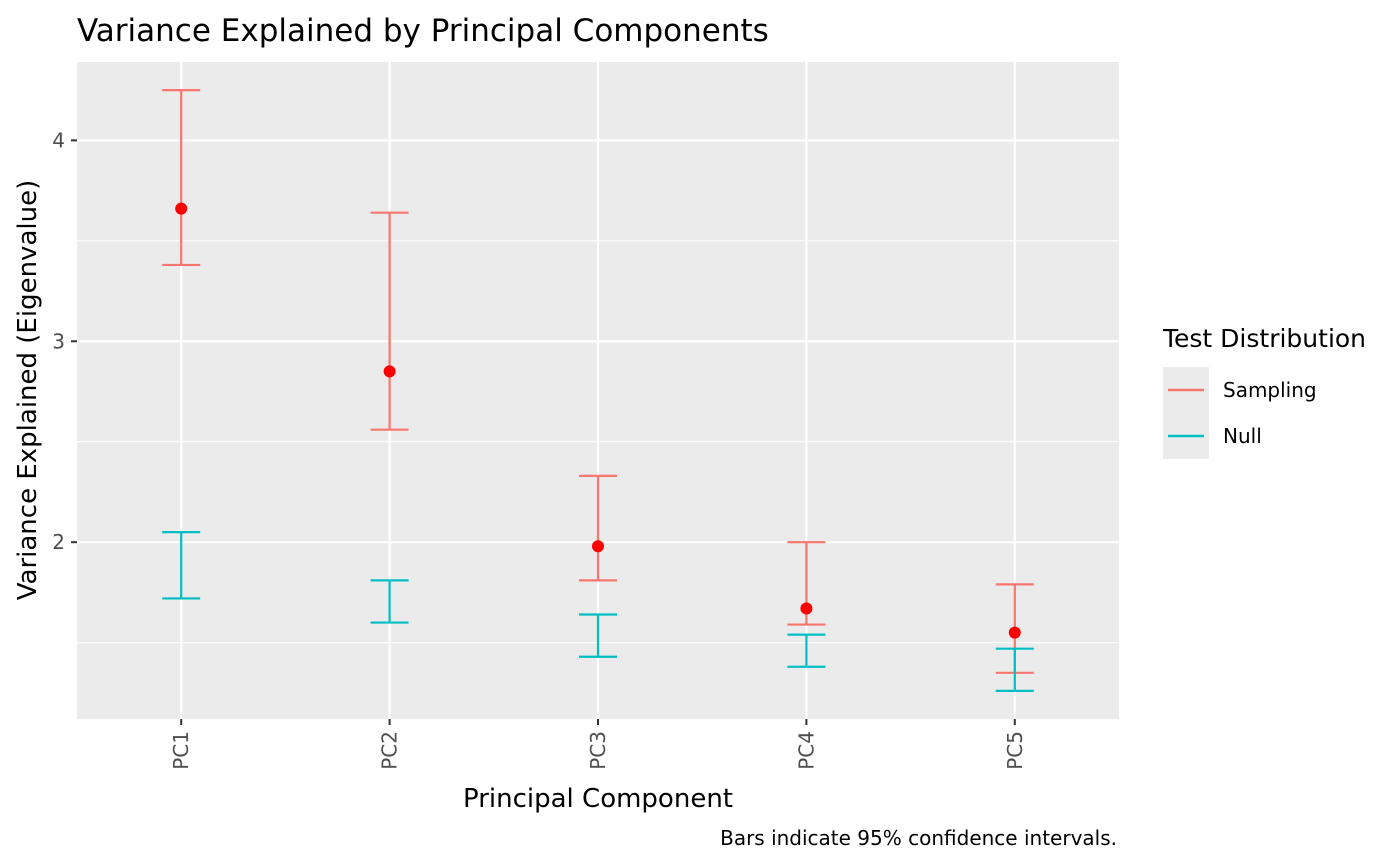 The width and height of the screenshot is (1400, 866). I want to click on y-axis-title: Variance Explained (Eigenvalue), so click(28, 390).